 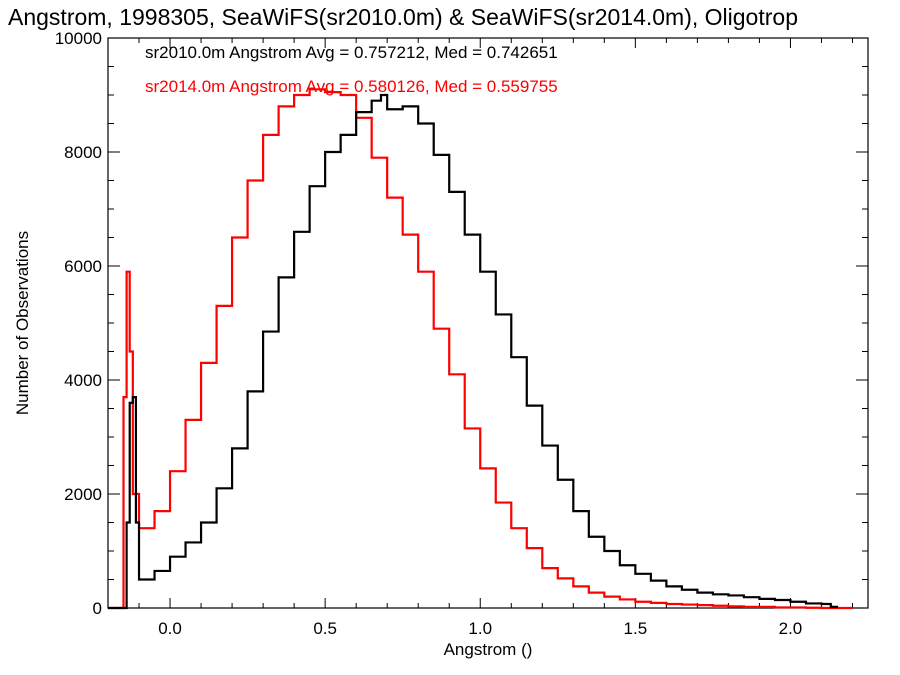 I want to click on x-tick-label: 0.5, so click(x=325, y=628).